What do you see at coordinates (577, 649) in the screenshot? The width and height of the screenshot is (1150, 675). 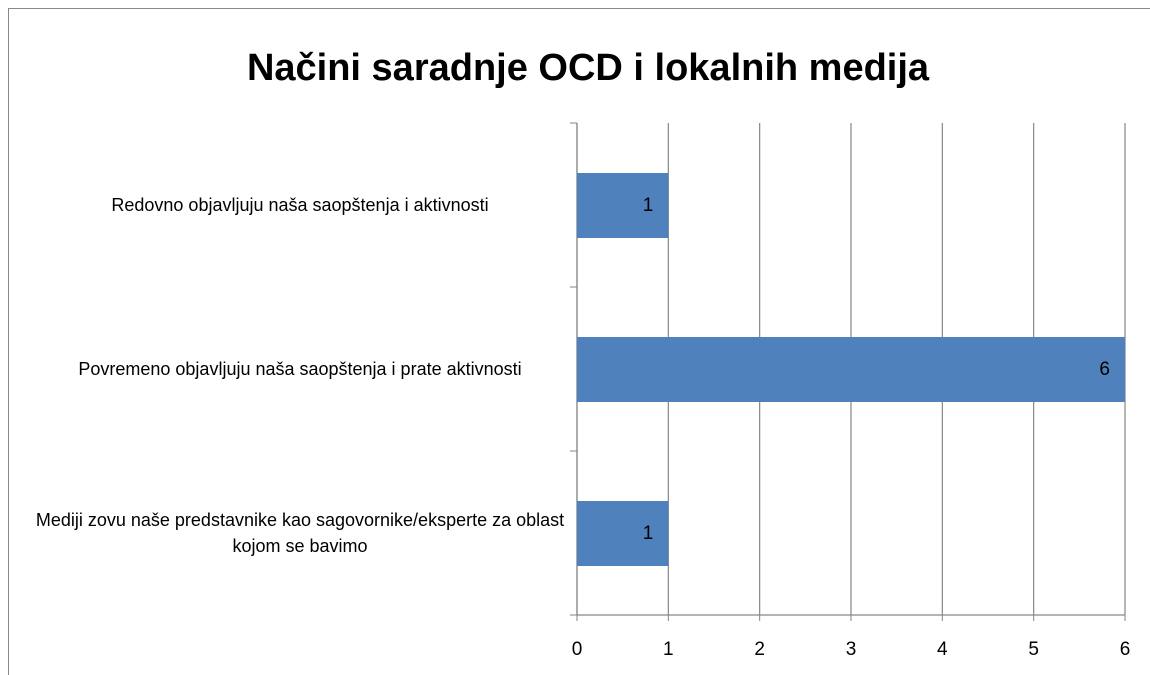 I see `x-tick-label: 0` at bounding box center [577, 649].